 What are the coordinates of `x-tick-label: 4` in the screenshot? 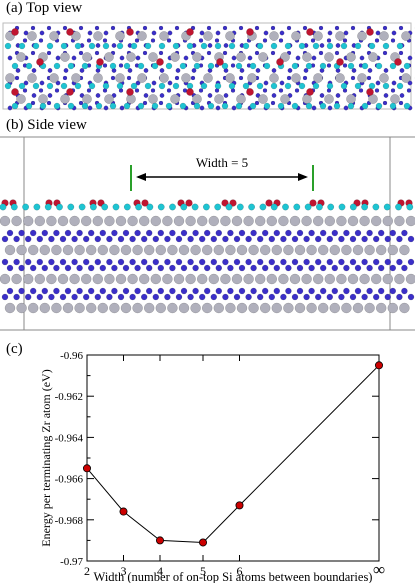 It's located at (160, 571).